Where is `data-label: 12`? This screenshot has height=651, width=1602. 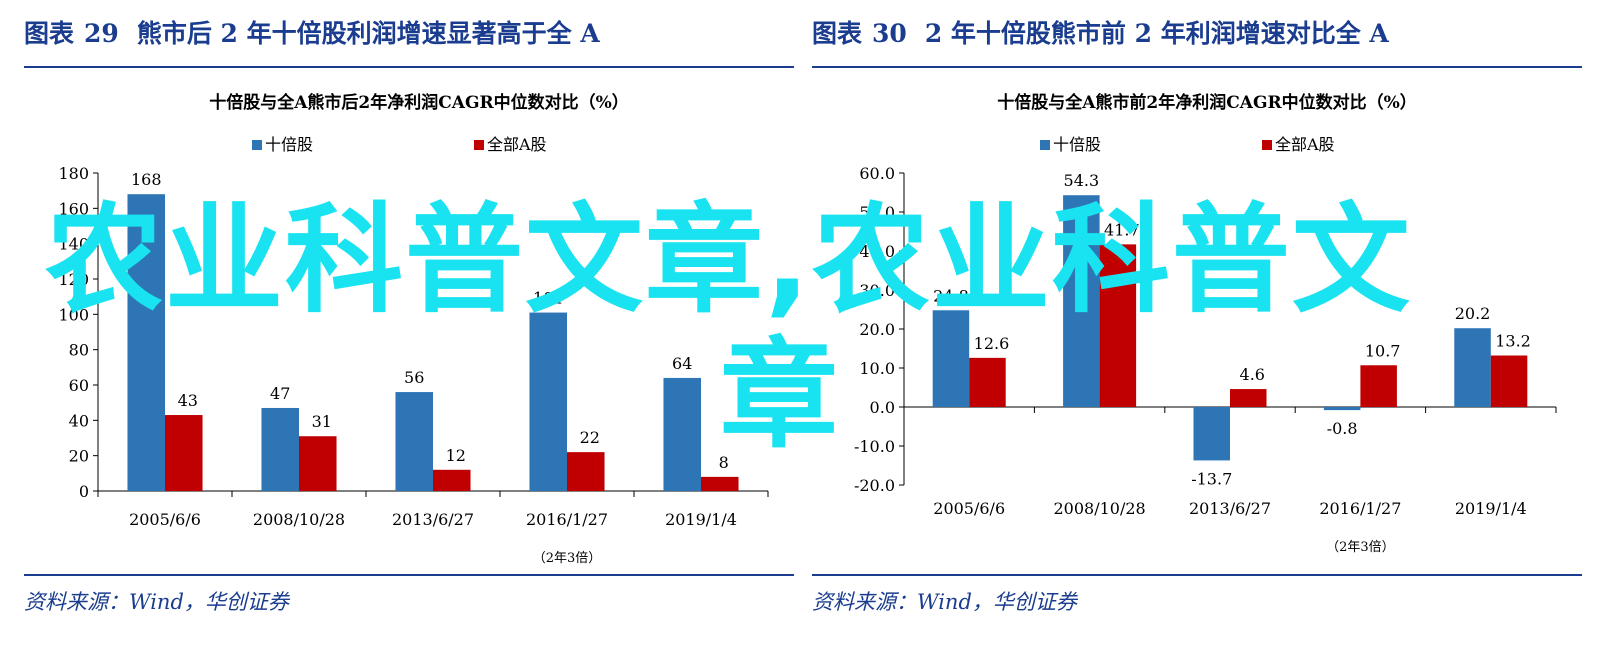 data-label: 12 is located at coordinates (456, 455).